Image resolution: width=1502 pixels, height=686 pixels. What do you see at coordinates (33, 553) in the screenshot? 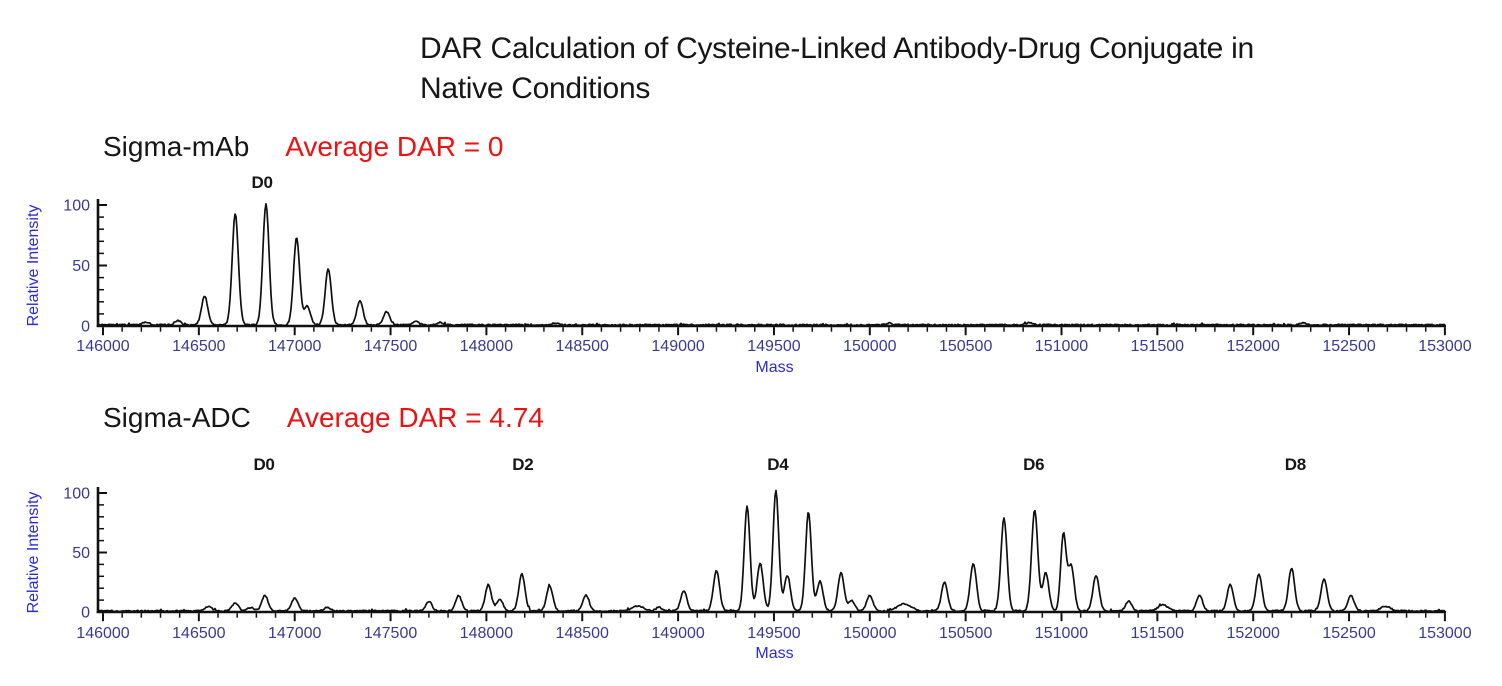
I see `sigma-adc-y-axis-title: Relative Intensity` at bounding box center [33, 553].